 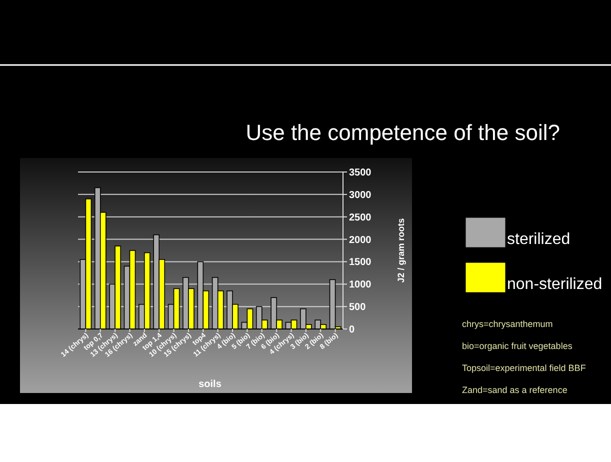 What do you see at coordinates (517, 346) in the screenshot?
I see `text: bio=organic fruit vegetables` at bounding box center [517, 346].